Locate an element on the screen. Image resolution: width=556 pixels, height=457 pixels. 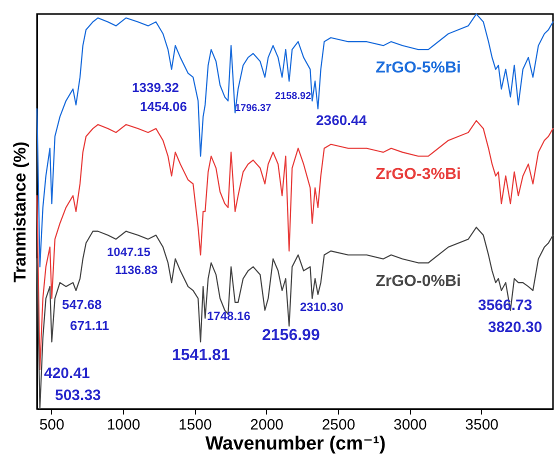
annotation: 2310.30 is located at coordinates (322, 307).